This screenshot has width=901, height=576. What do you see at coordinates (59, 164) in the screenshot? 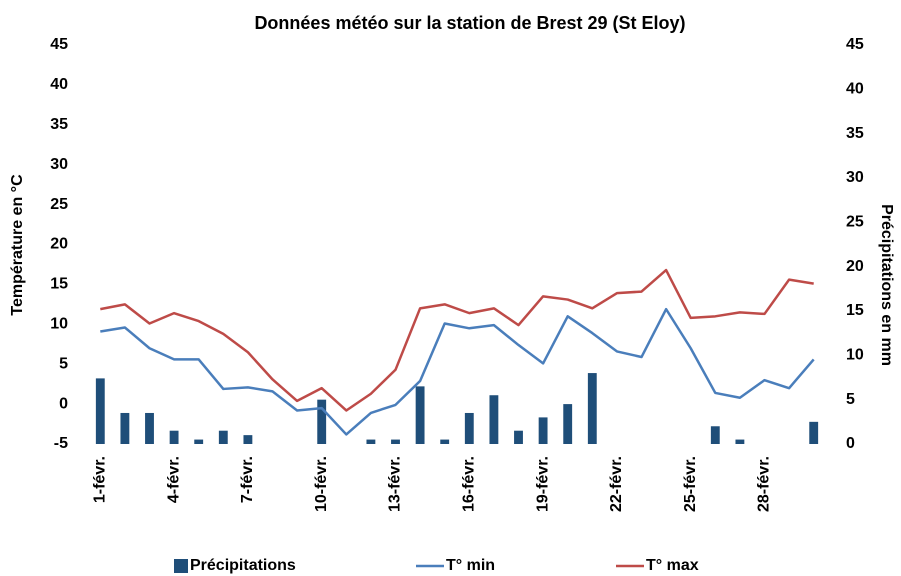
I see `y-tick-label: 30` at bounding box center [59, 164].